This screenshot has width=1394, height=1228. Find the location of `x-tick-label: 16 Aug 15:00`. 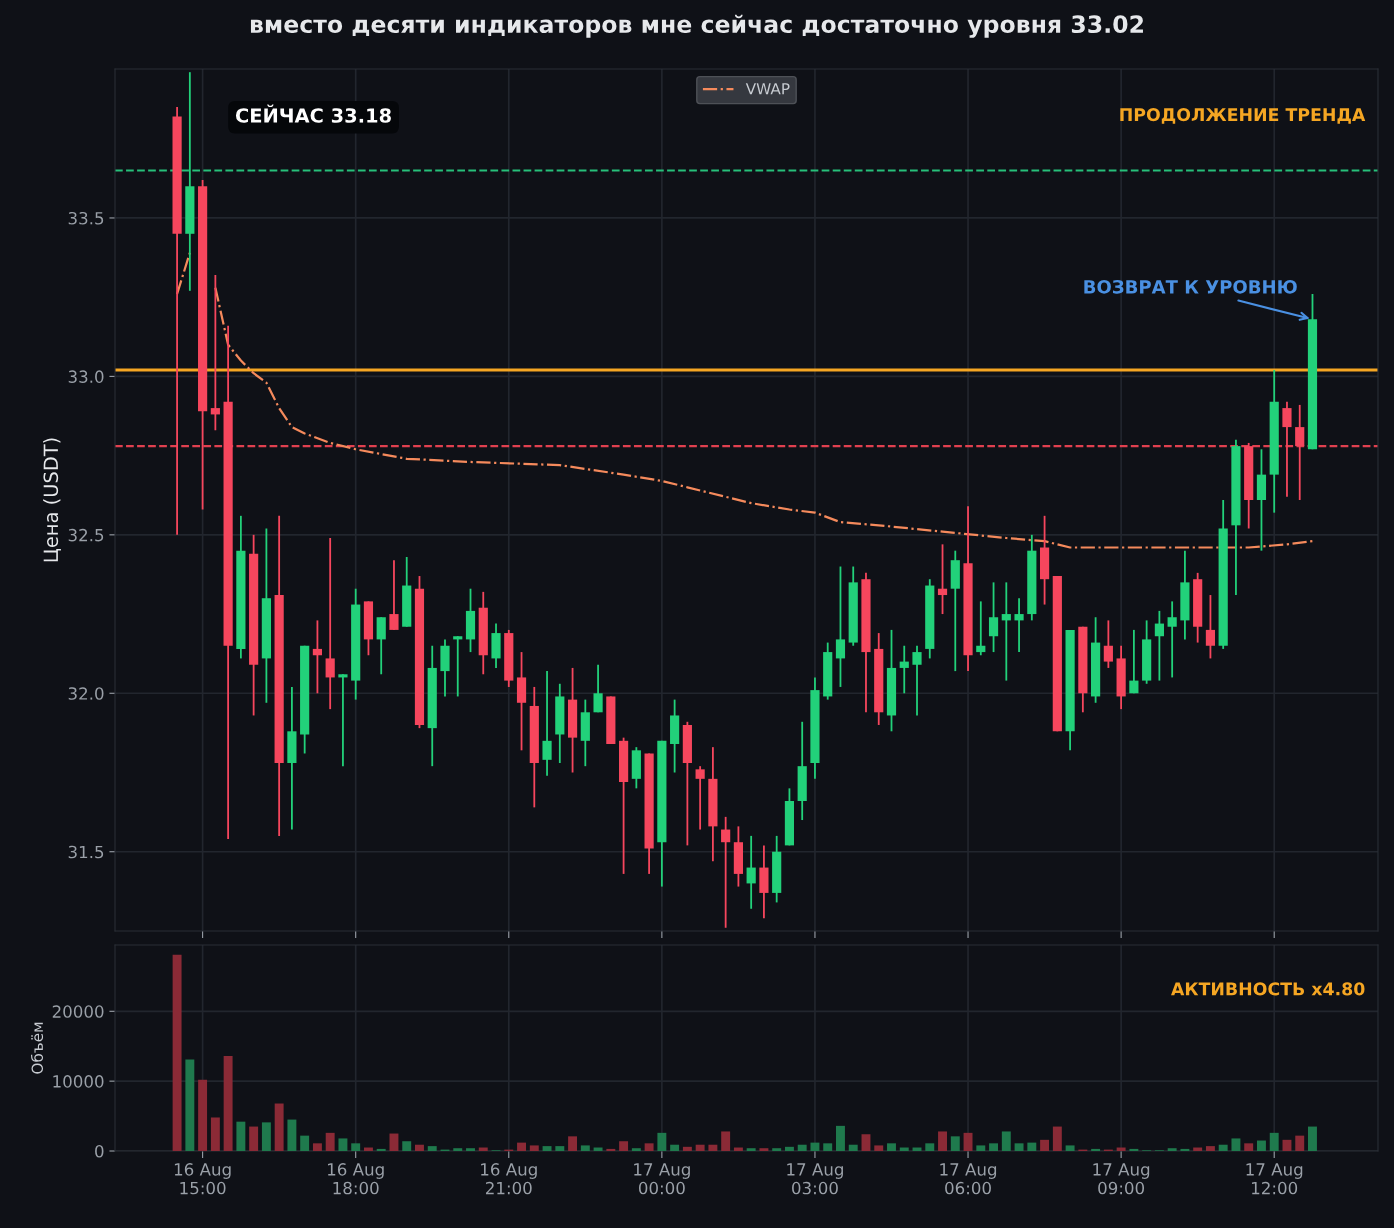

x-tick-label: 16 Aug 15:00 is located at coordinates (202, 1179).